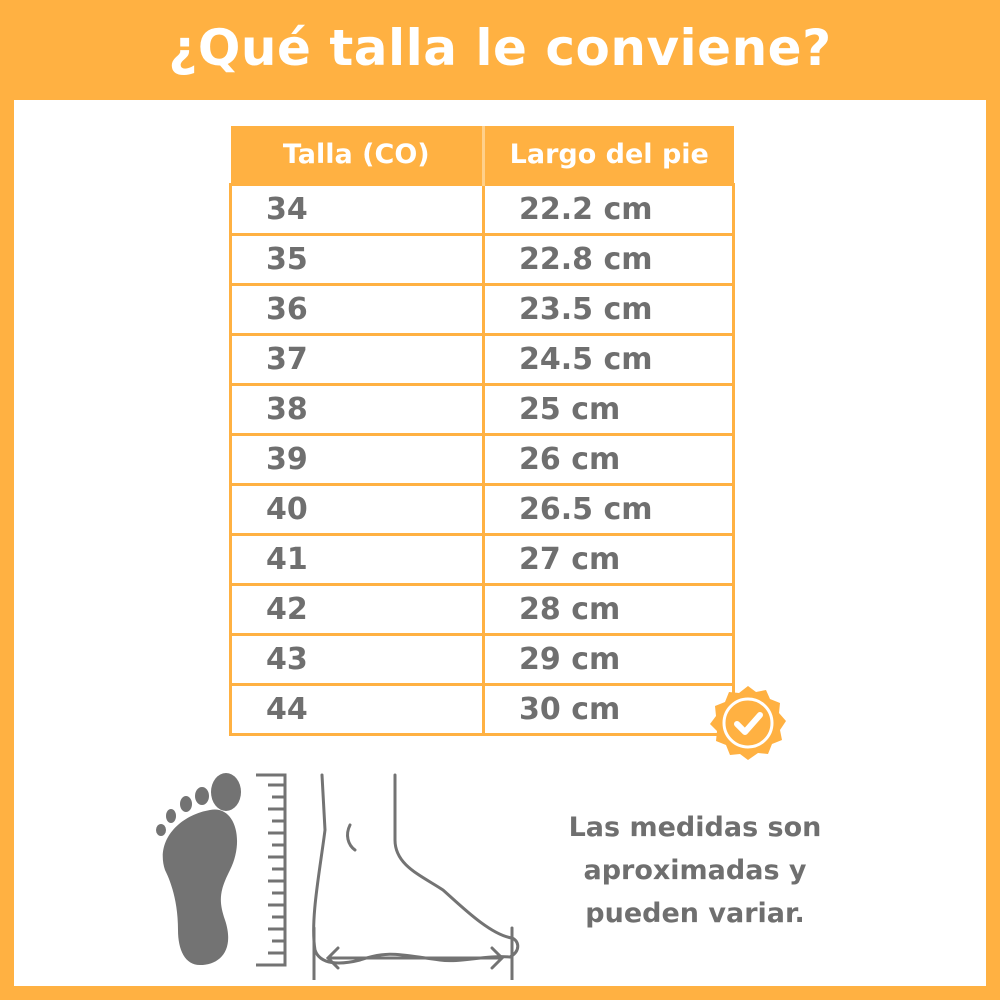 The height and width of the screenshot is (1000, 1000). I want to click on table-row: 44 30 cm, so click(482, 709).